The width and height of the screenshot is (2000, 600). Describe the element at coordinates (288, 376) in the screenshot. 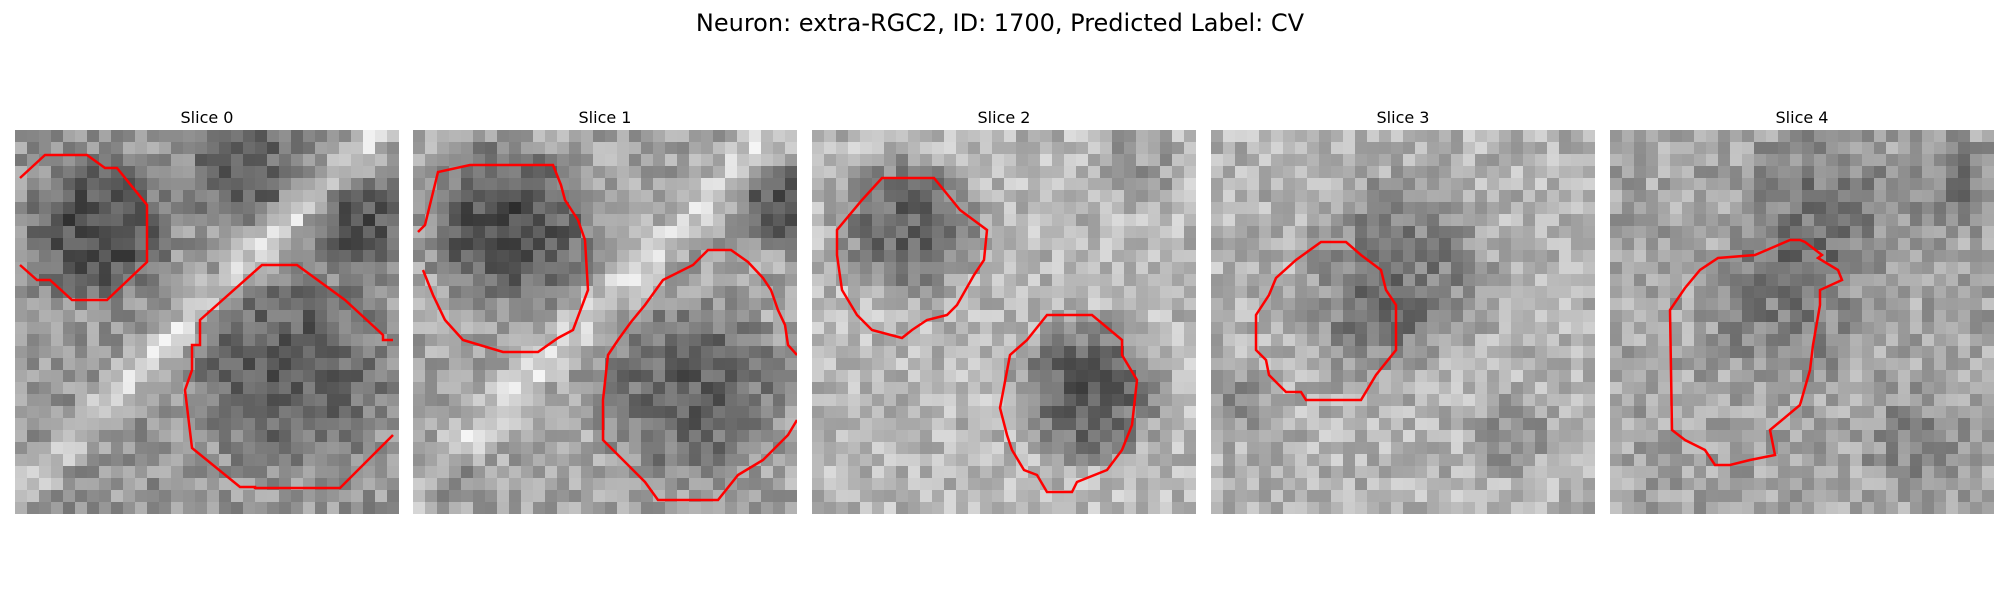

I see `contour-0b` at that location.